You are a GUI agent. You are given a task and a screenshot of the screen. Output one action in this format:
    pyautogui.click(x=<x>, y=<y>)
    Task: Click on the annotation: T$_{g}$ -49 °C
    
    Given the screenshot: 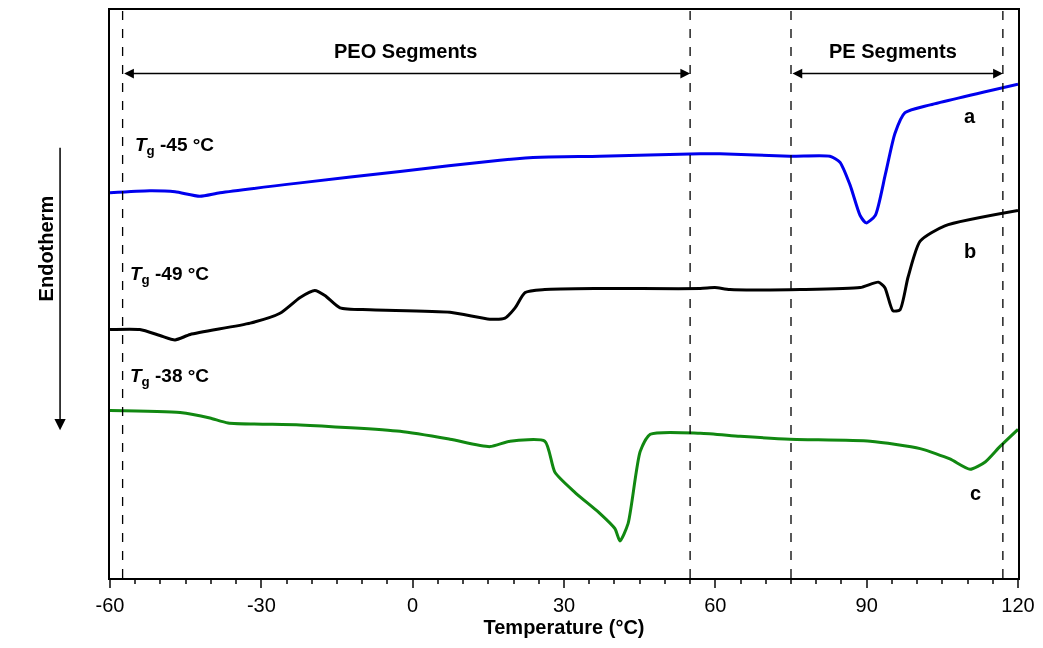 What is the action you would take?
    pyautogui.click(x=170, y=275)
    